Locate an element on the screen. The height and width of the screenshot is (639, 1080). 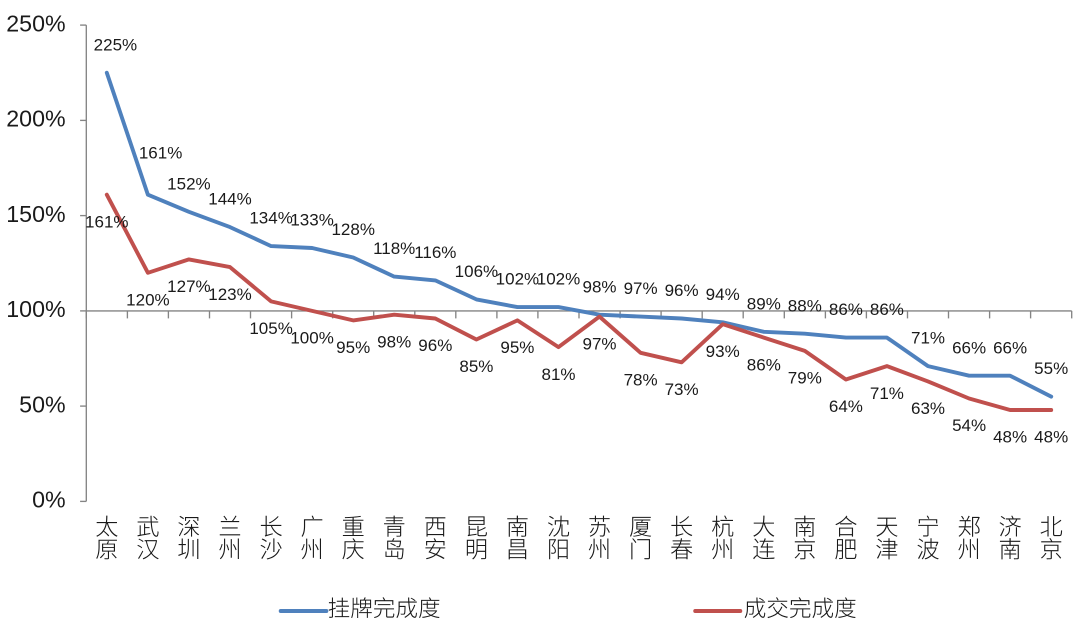
svg-text: 106% is located at coordinates (476, 271).